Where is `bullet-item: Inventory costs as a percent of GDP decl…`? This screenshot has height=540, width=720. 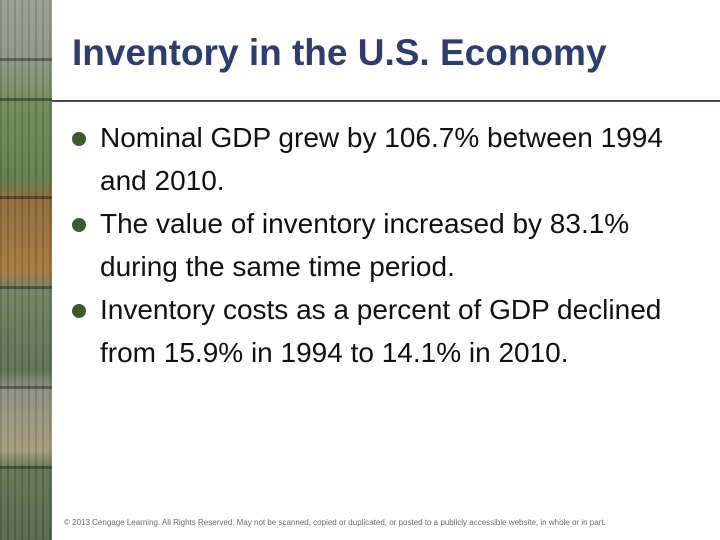 bullet-item: Inventory costs as a percent of GDP decl… is located at coordinates (392, 331).